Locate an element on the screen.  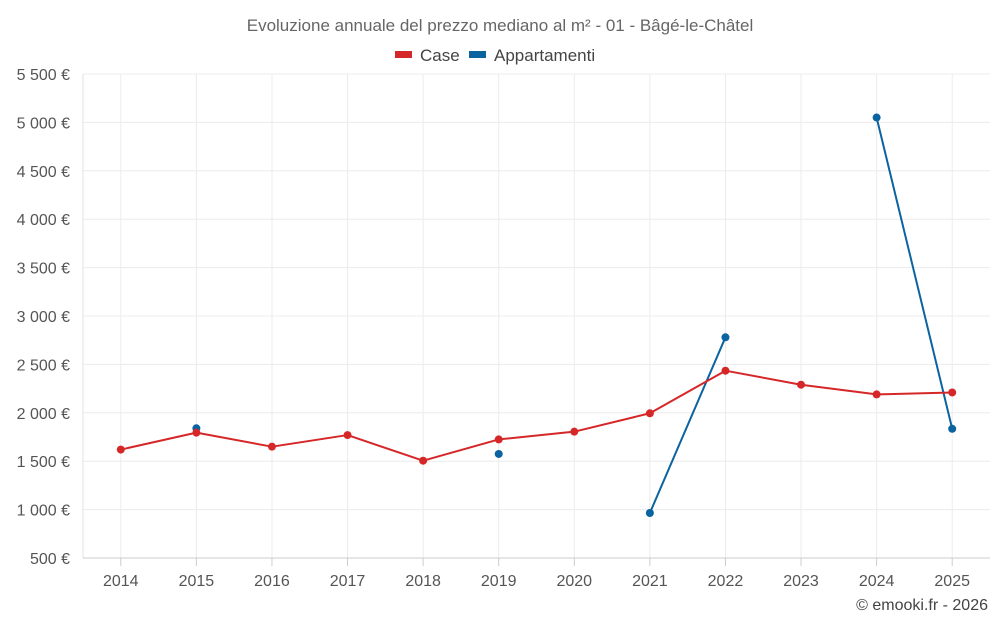
legend-swatch-case is located at coordinates (403, 54).